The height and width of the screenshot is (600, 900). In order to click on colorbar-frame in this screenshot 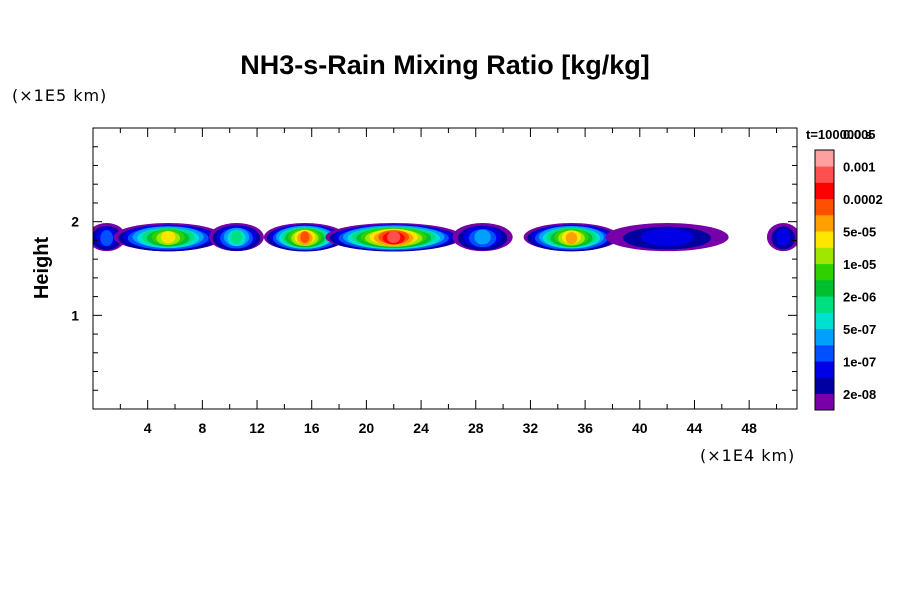, I will do `click(824, 280)`.